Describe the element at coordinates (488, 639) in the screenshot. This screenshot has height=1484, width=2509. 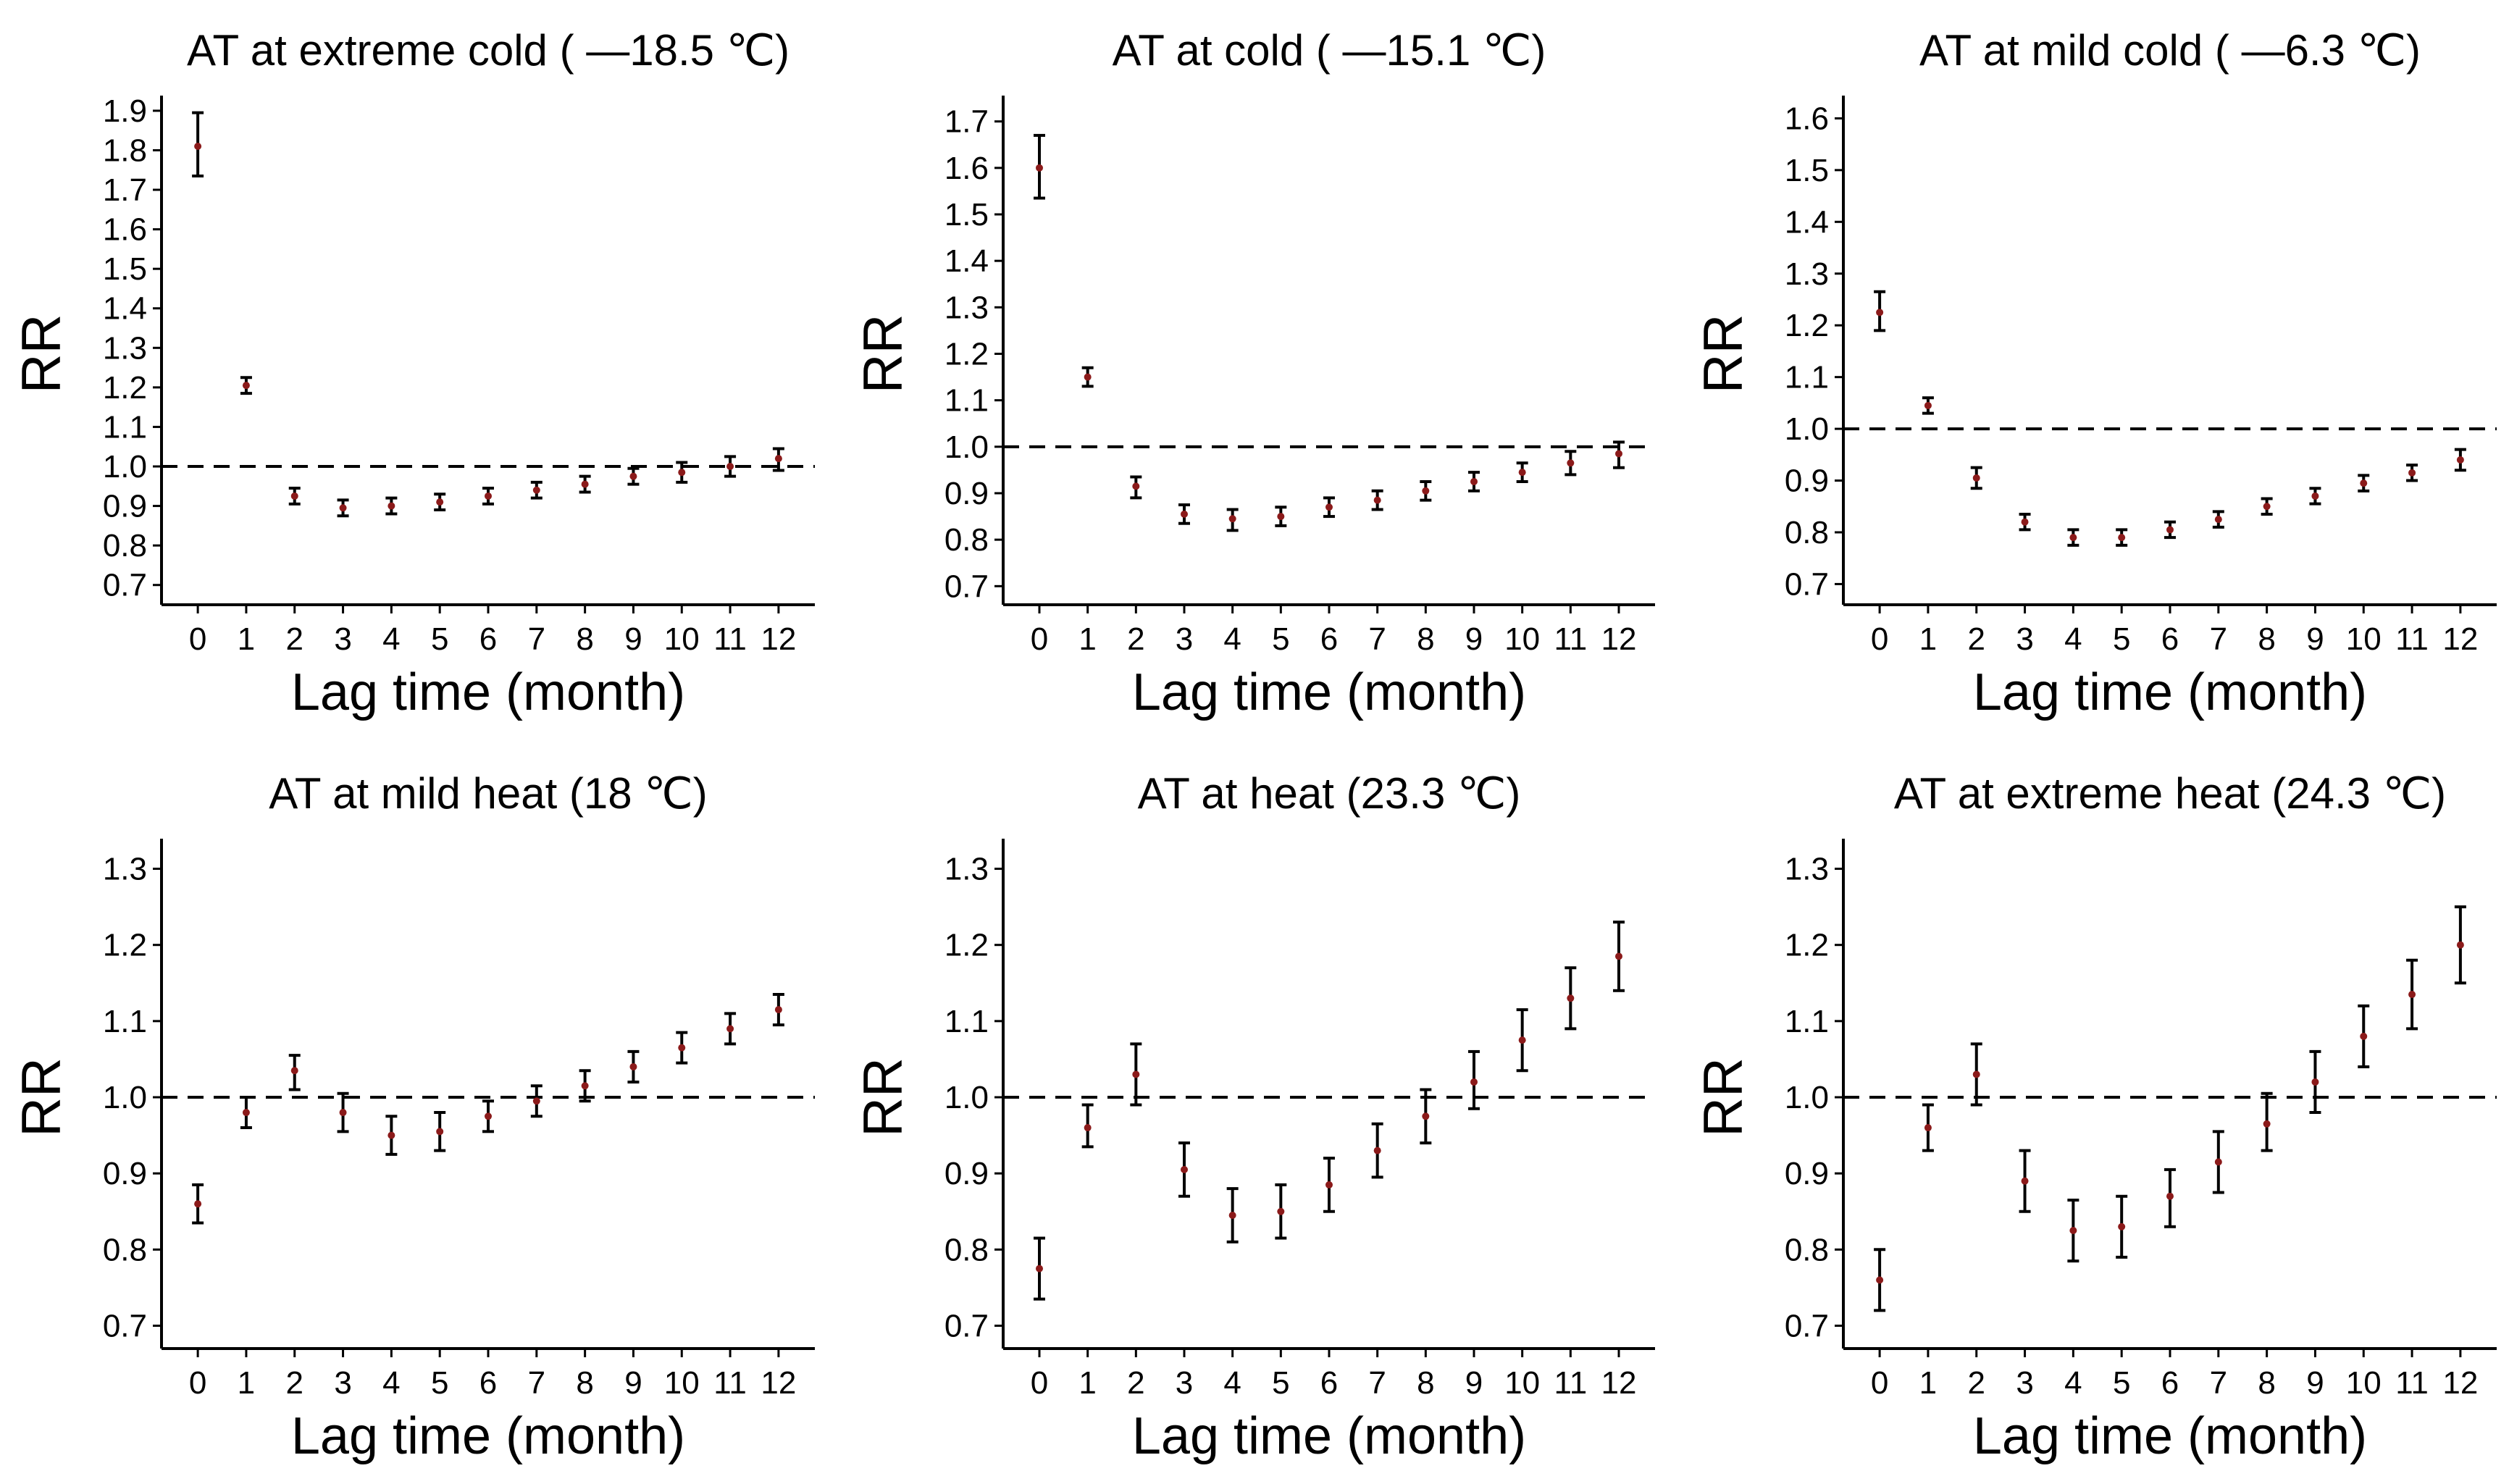
I see `x-tick-label: 6` at that location.